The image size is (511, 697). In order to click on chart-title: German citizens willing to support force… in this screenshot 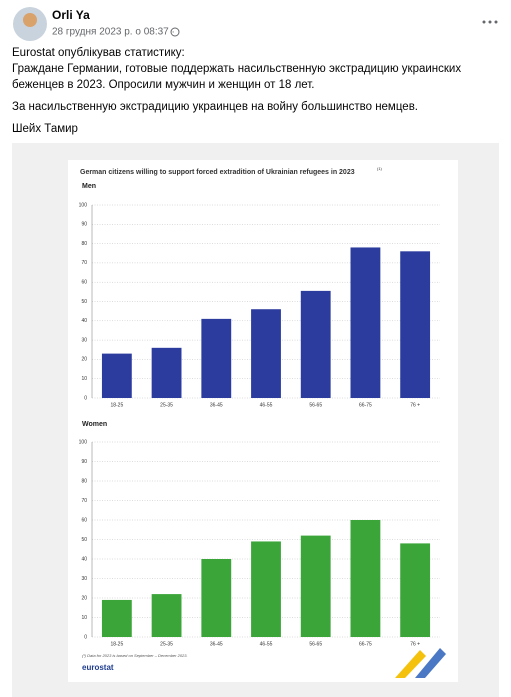, I will do `click(217, 172)`.